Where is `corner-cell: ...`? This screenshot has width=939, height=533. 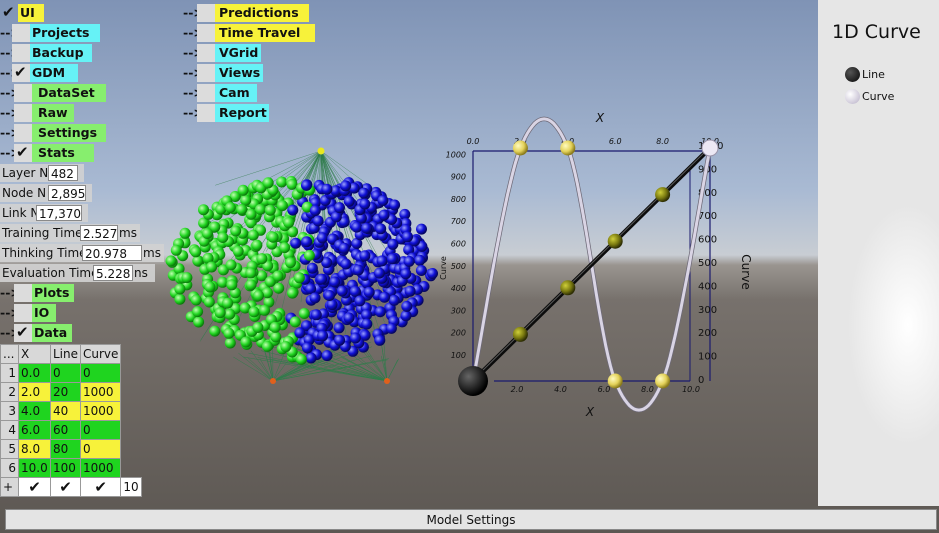 corner-cell: ... is located at coordinates (9, 354).